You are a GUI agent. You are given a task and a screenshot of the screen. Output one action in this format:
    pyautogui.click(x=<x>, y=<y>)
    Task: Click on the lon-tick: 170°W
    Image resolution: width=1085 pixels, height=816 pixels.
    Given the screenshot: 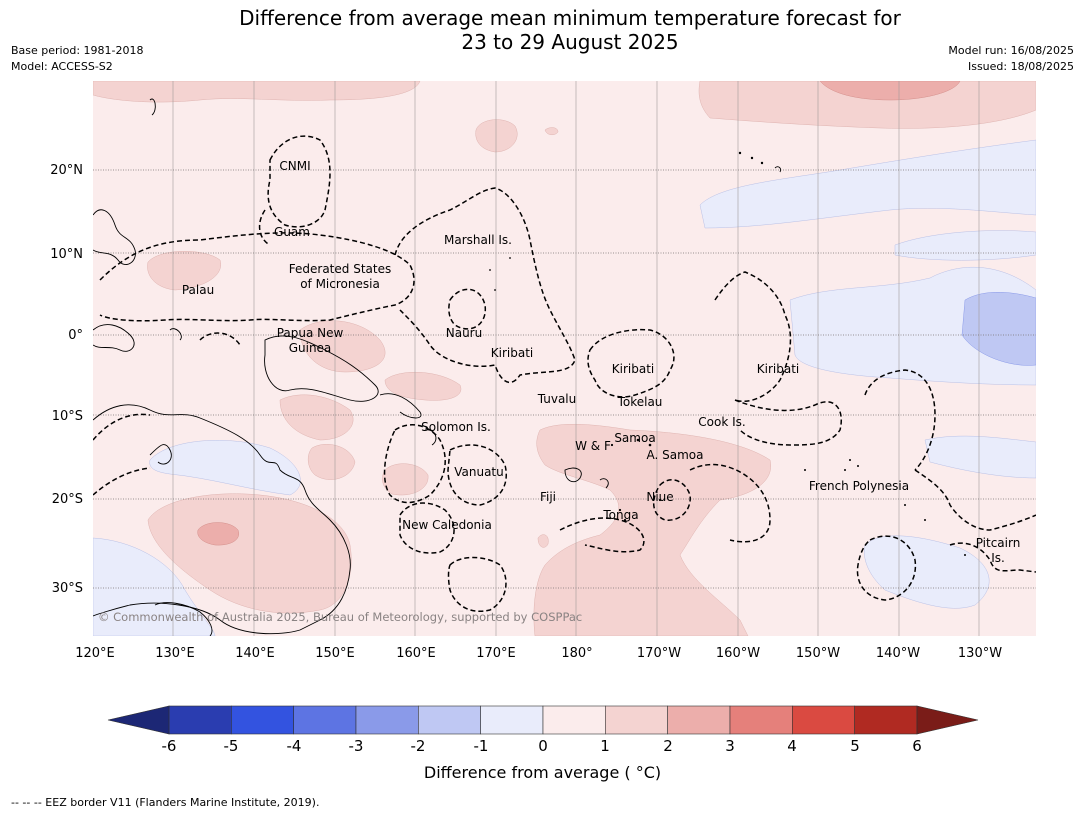 What is the action you would take?
    pyautogui.click(x=659, y=653)
    